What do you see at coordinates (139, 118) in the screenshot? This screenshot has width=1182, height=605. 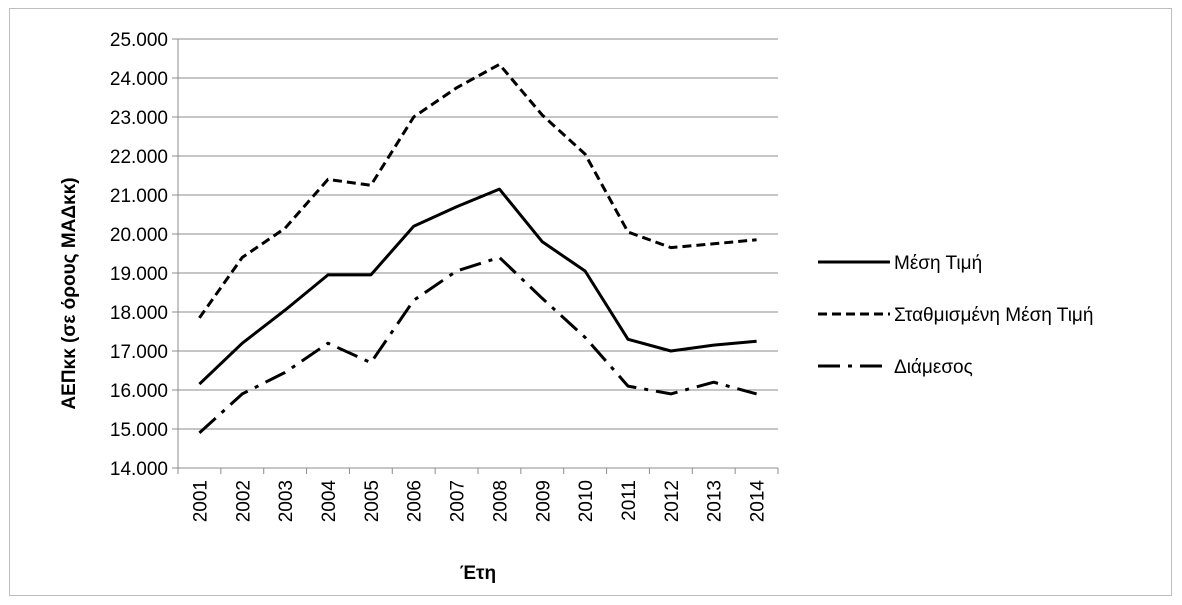 I see `y-tick-label: 23.000` at bounding box center [139, 118].